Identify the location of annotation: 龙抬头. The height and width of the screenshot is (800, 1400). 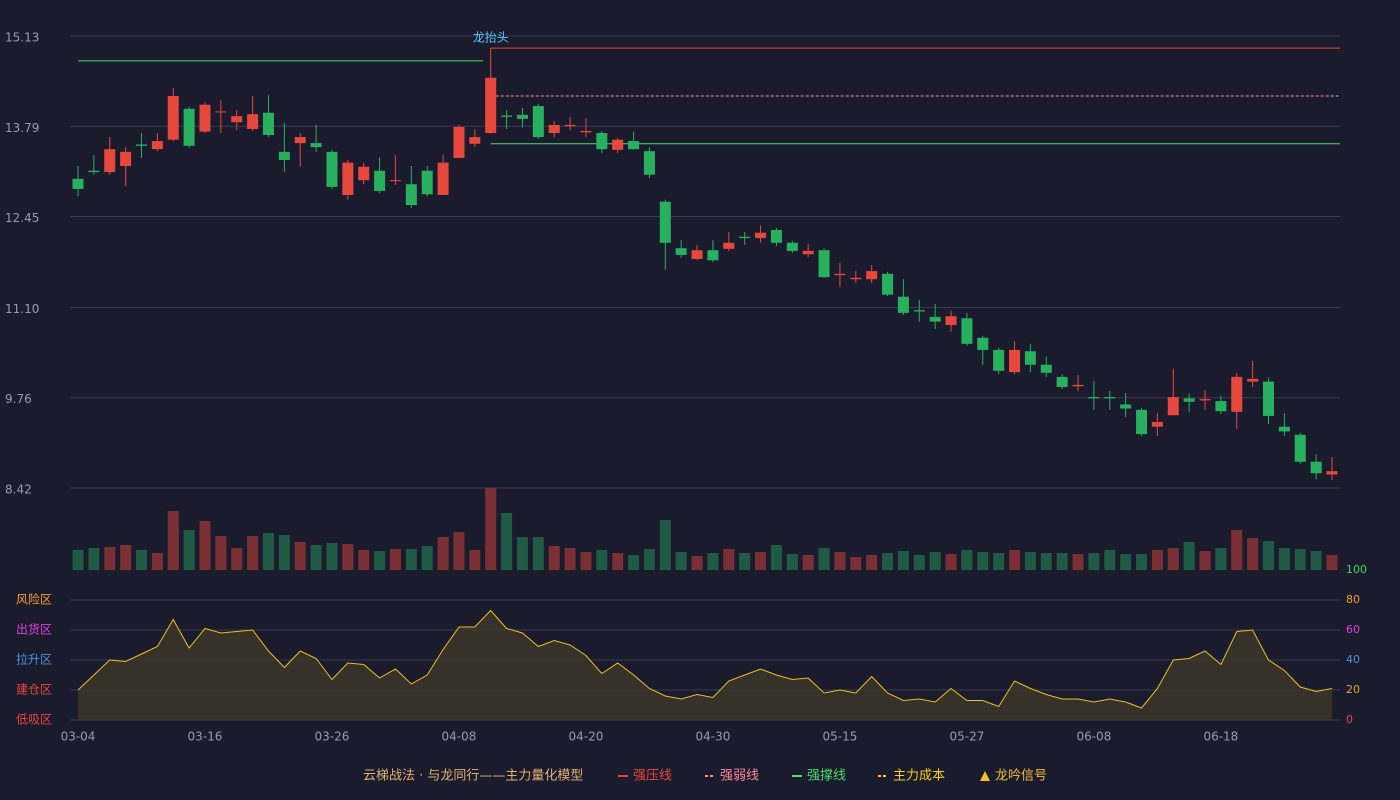
(491, 38).